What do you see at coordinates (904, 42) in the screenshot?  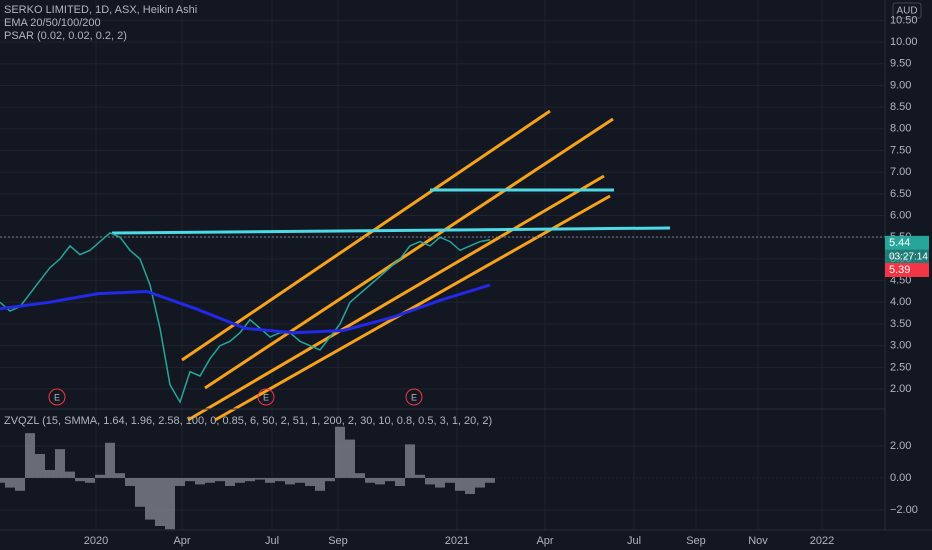 I see `y-tick-label: 10.00` at bounding box center [904, 42].